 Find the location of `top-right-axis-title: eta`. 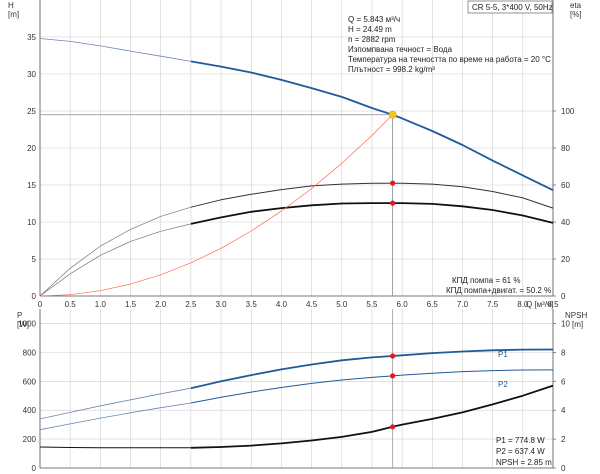

top-right-axis-title: eta is located at coordinates (576, 5).